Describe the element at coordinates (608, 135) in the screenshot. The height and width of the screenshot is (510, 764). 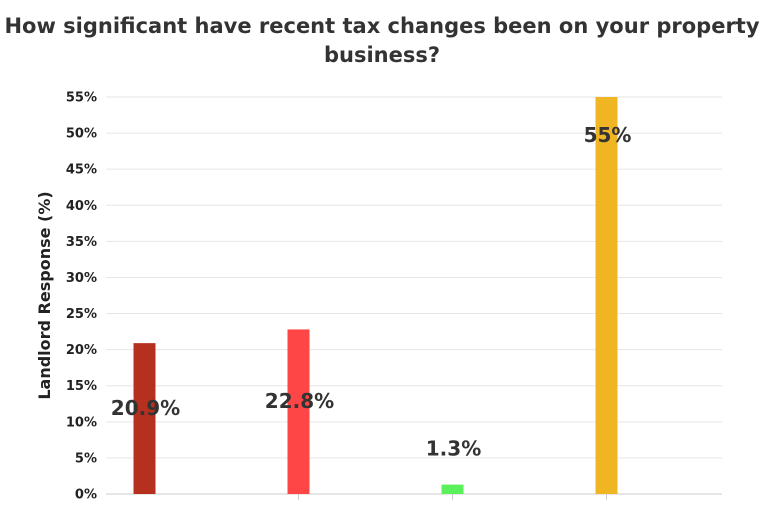
I see `data-label: 55%` at that location.